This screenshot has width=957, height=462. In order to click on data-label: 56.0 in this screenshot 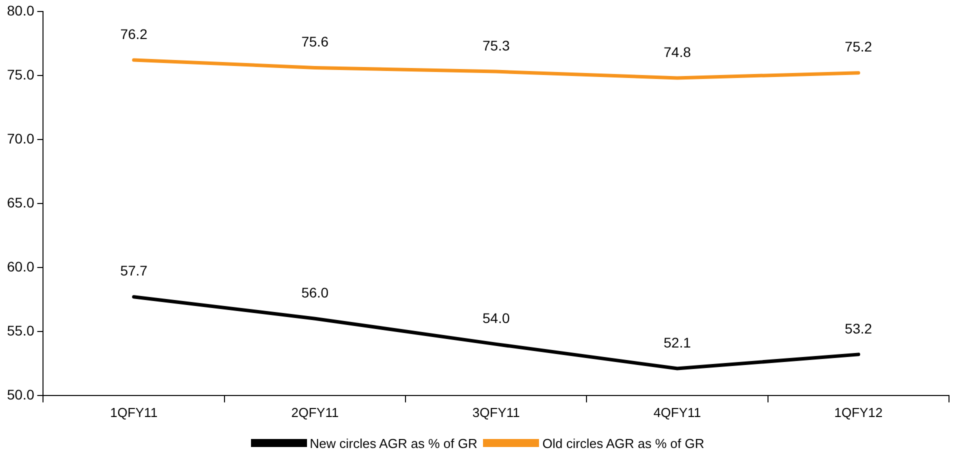, I will do `click(315, 292)`.